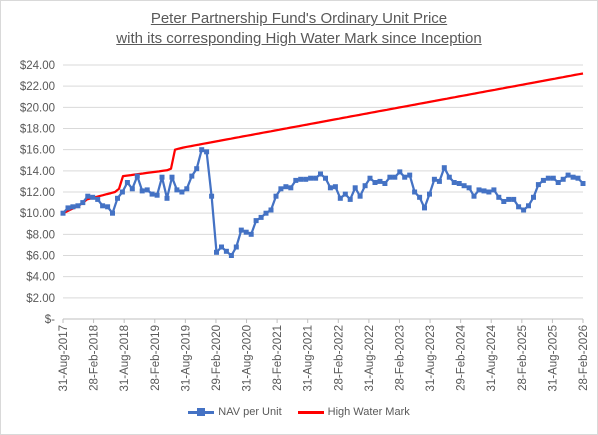  Describe the element at coordinates (37, 214) in the screenshot. I see `y-tick-label: $10.00` at that location.